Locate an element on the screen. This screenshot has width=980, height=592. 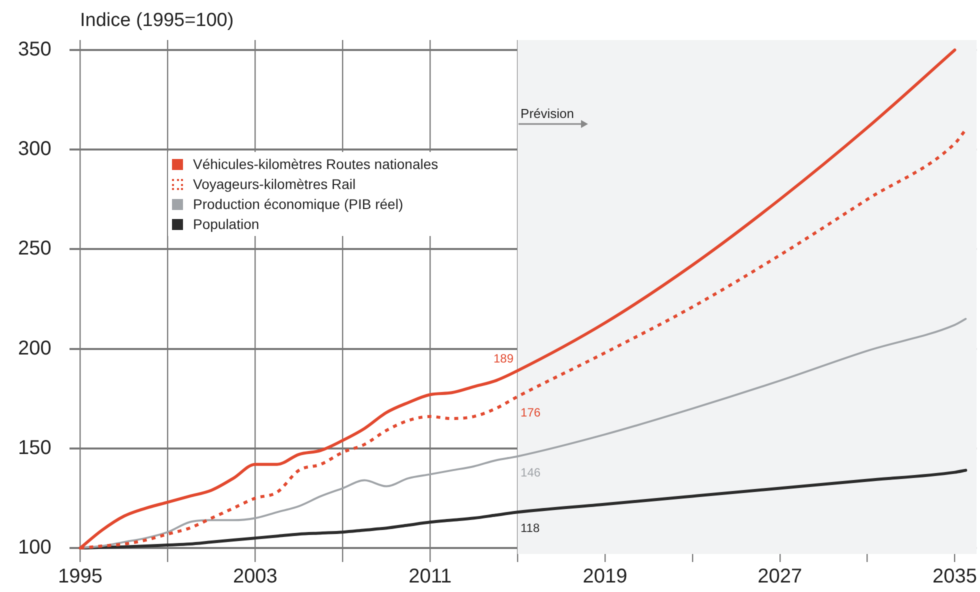
x-tick-label: 2035 is located at coordinates (955, 577).